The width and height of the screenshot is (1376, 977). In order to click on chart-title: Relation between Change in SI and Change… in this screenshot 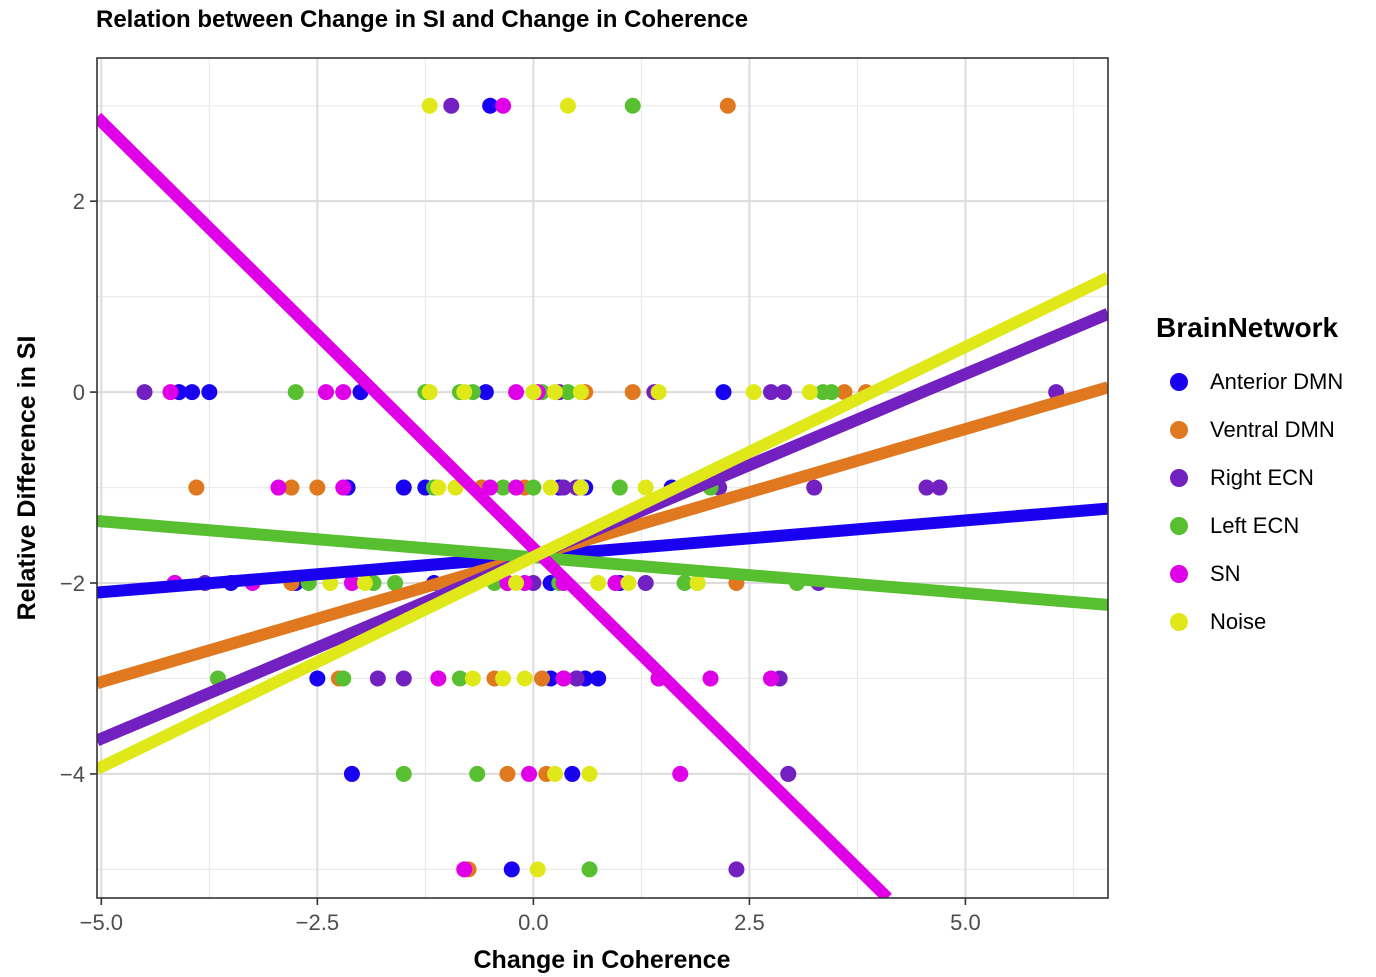, I will do `click(422, 19)`.